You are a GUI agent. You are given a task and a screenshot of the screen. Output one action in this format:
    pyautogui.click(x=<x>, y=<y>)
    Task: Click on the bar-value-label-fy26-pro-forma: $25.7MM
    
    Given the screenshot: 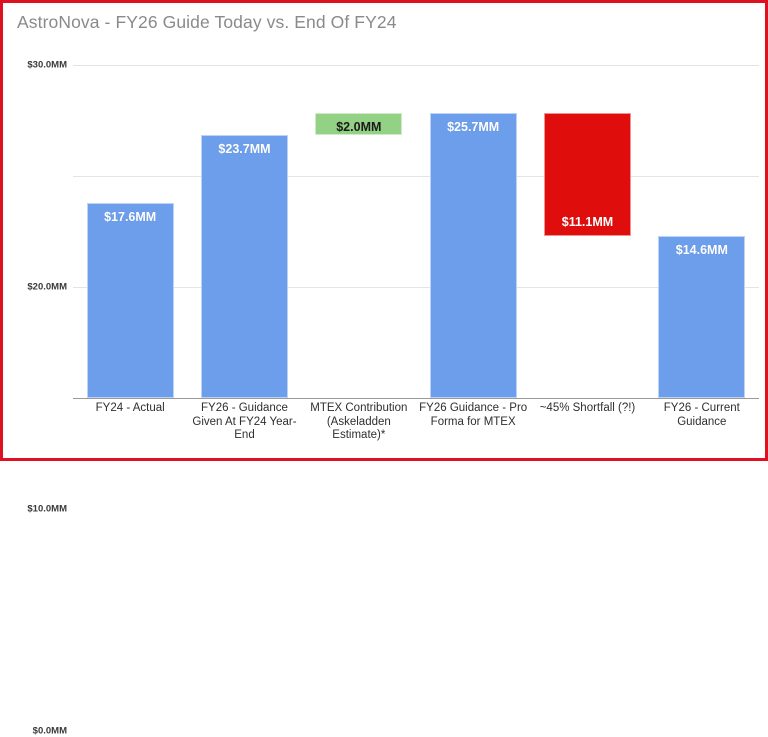 What is the action you would take?
    pyautogui.click(x=473, y=126)
    